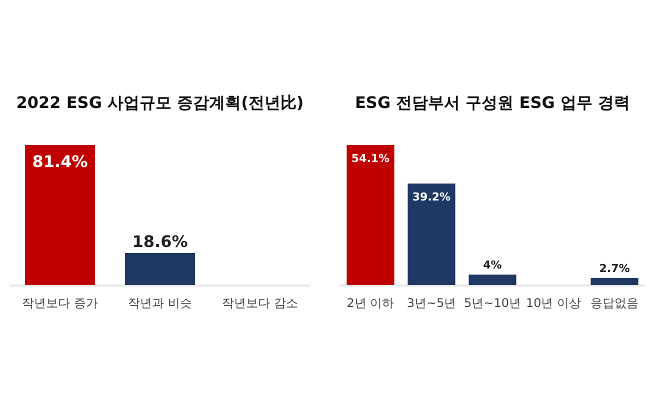 This screenshot has height=408, width=650. Describe the element at coordinates (431, 303) in the screenshot. I see `x-tick-label: 3년~5년` at that location.